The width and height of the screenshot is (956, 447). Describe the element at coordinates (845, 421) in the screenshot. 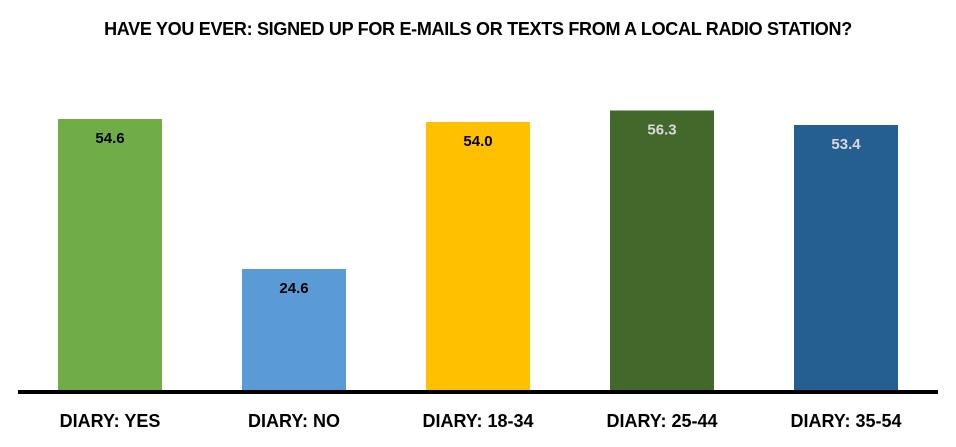

I see `x-tick-label: DIARY: 35-54` at that location.